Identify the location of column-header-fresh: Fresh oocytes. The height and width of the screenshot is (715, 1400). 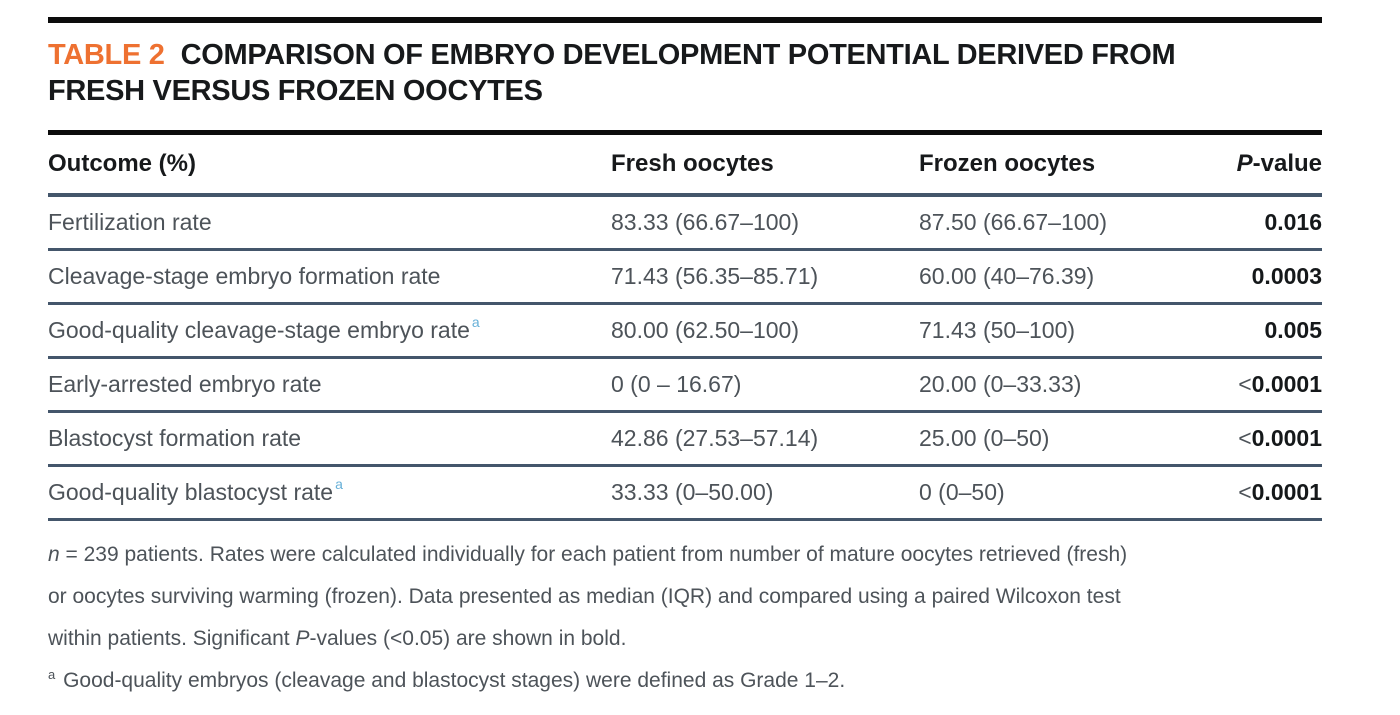
(692, 163).